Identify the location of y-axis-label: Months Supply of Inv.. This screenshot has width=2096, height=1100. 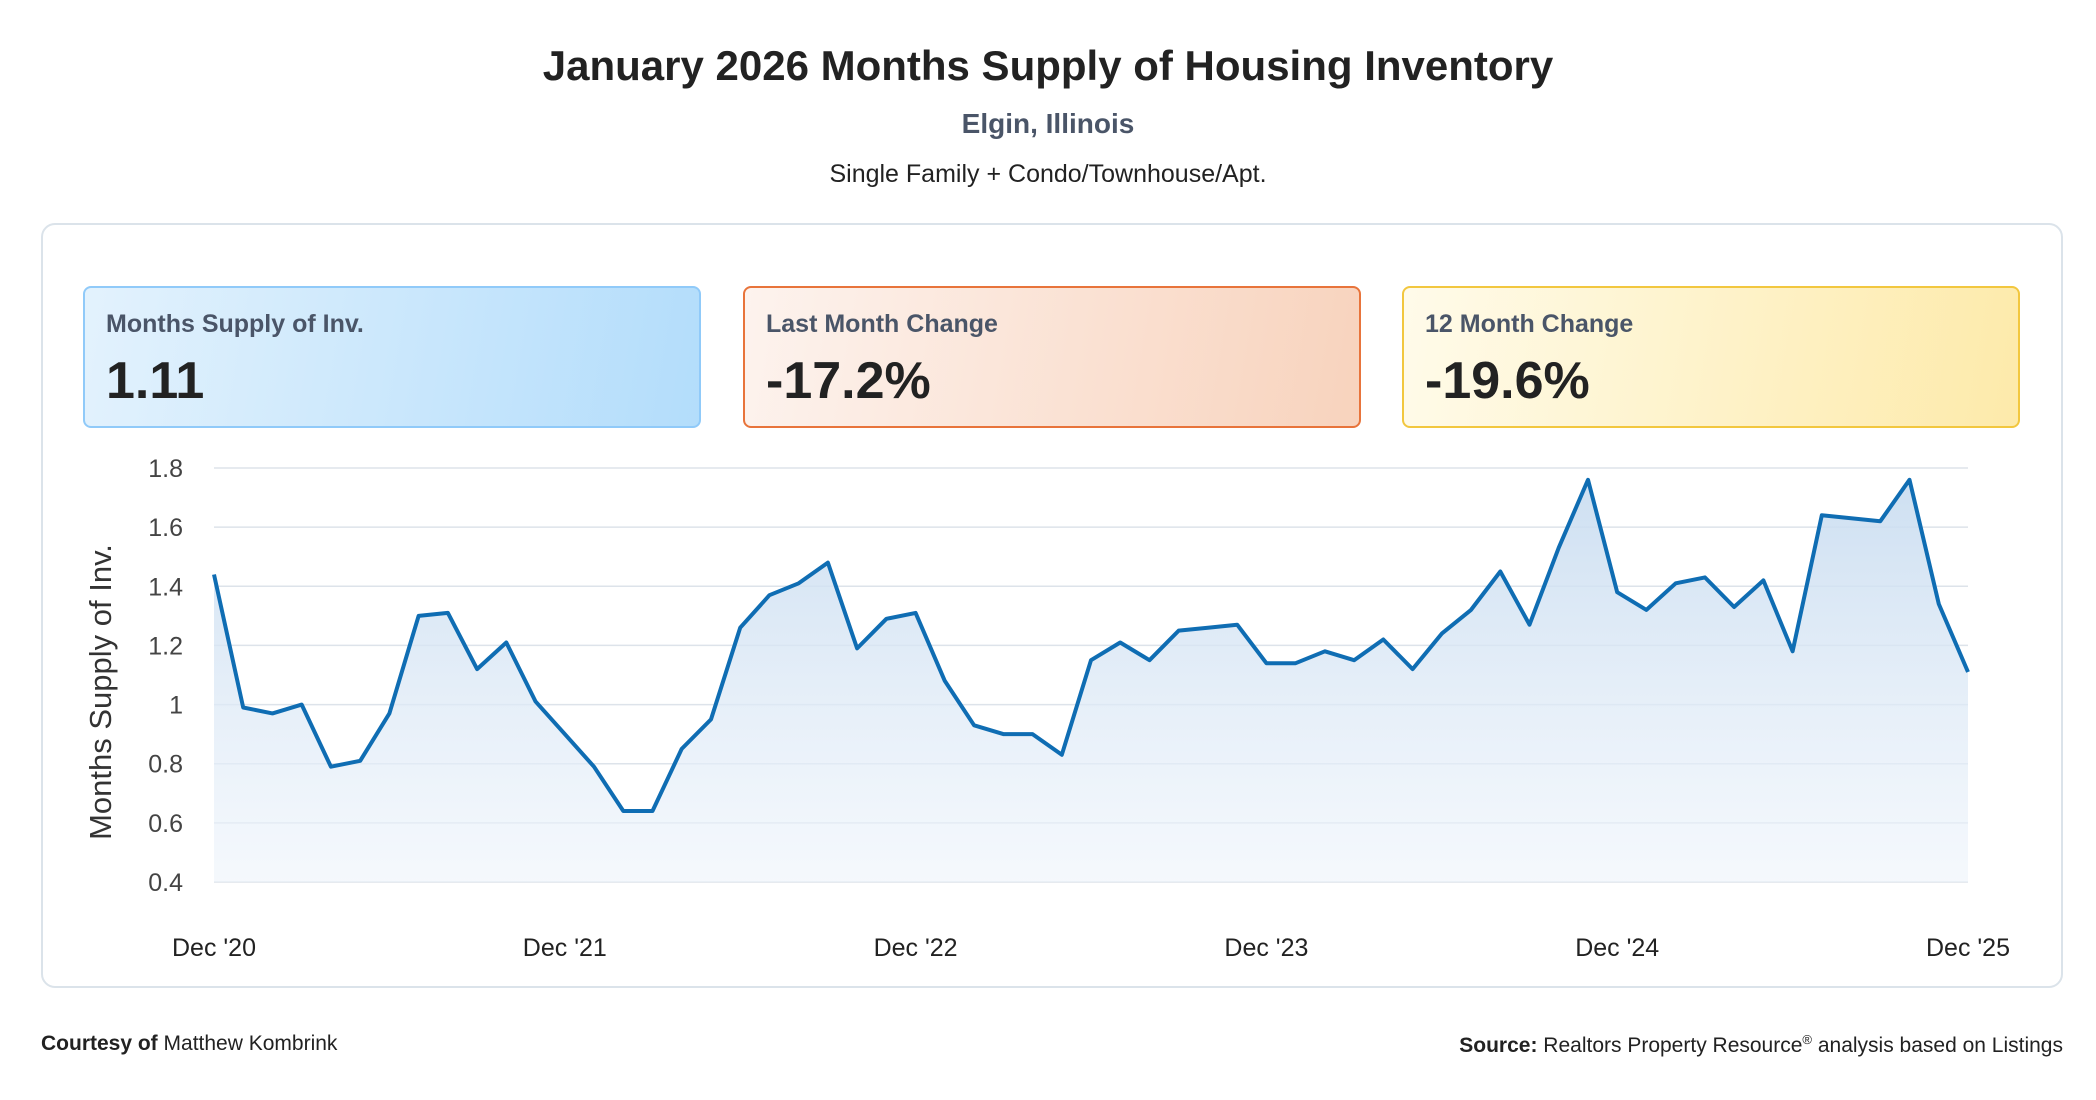
(100, 692).